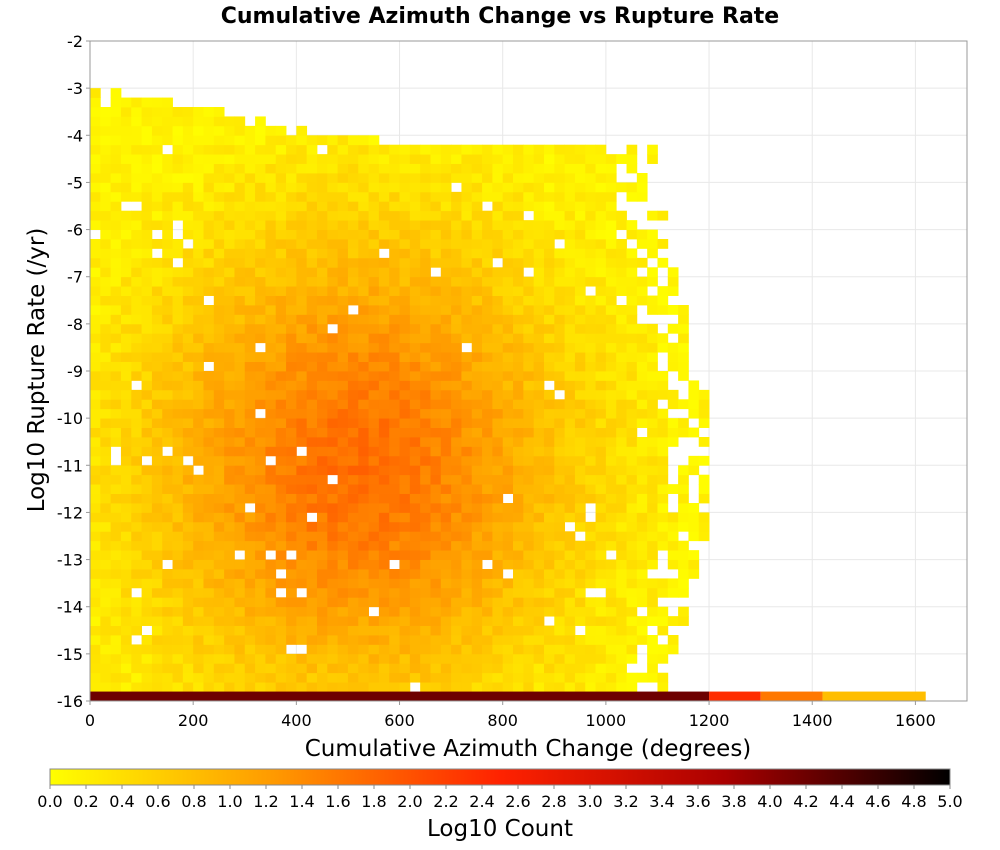 The height and width of the screenshot is (850, 1000). I want to click on colorbar-tick-label: 4.8, so click(913, 801).